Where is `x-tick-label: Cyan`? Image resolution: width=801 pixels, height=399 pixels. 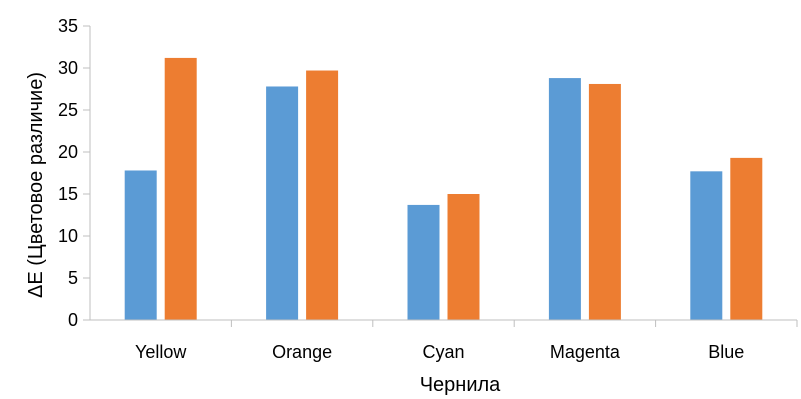
x-tick-label: Cyan is located at coordinates (443, 352).